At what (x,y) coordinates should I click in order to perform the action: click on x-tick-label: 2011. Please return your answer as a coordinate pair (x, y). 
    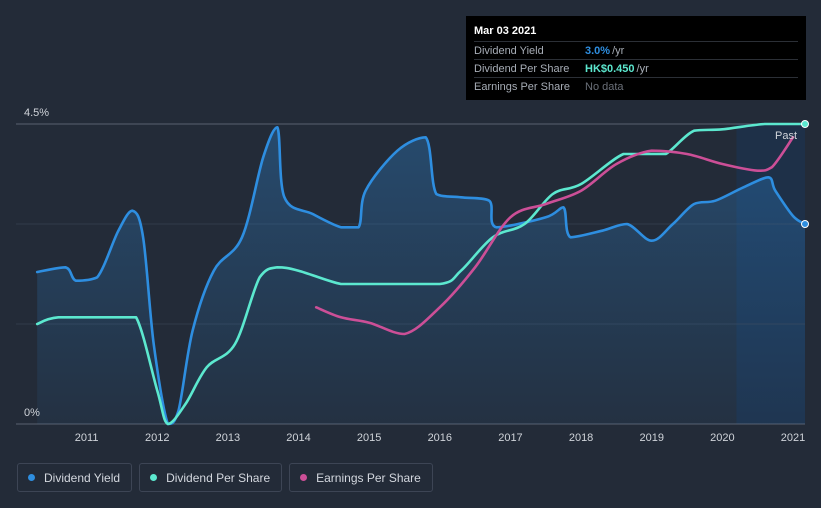
    Looking at the image, I should click on (87, 438).